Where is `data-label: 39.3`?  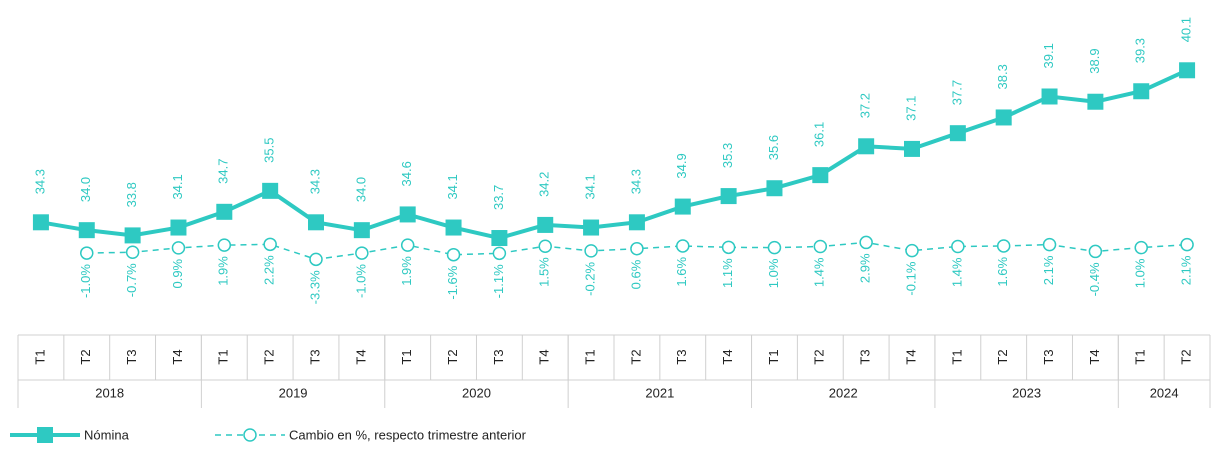
data-label: 39.3 is located at coordinates (1140, 50).